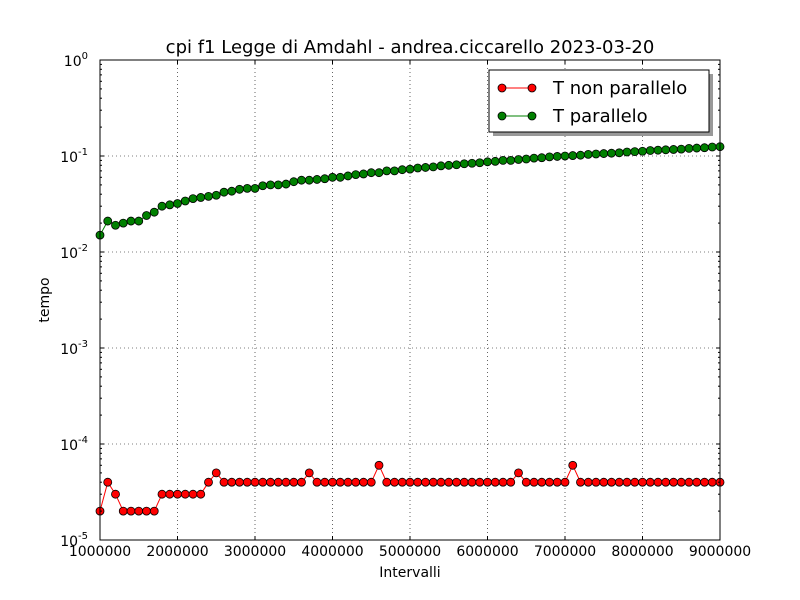  Describe the element at coordinates (332, 552) in the screenshot. I see `x-tick-label: 4000000` at that location.